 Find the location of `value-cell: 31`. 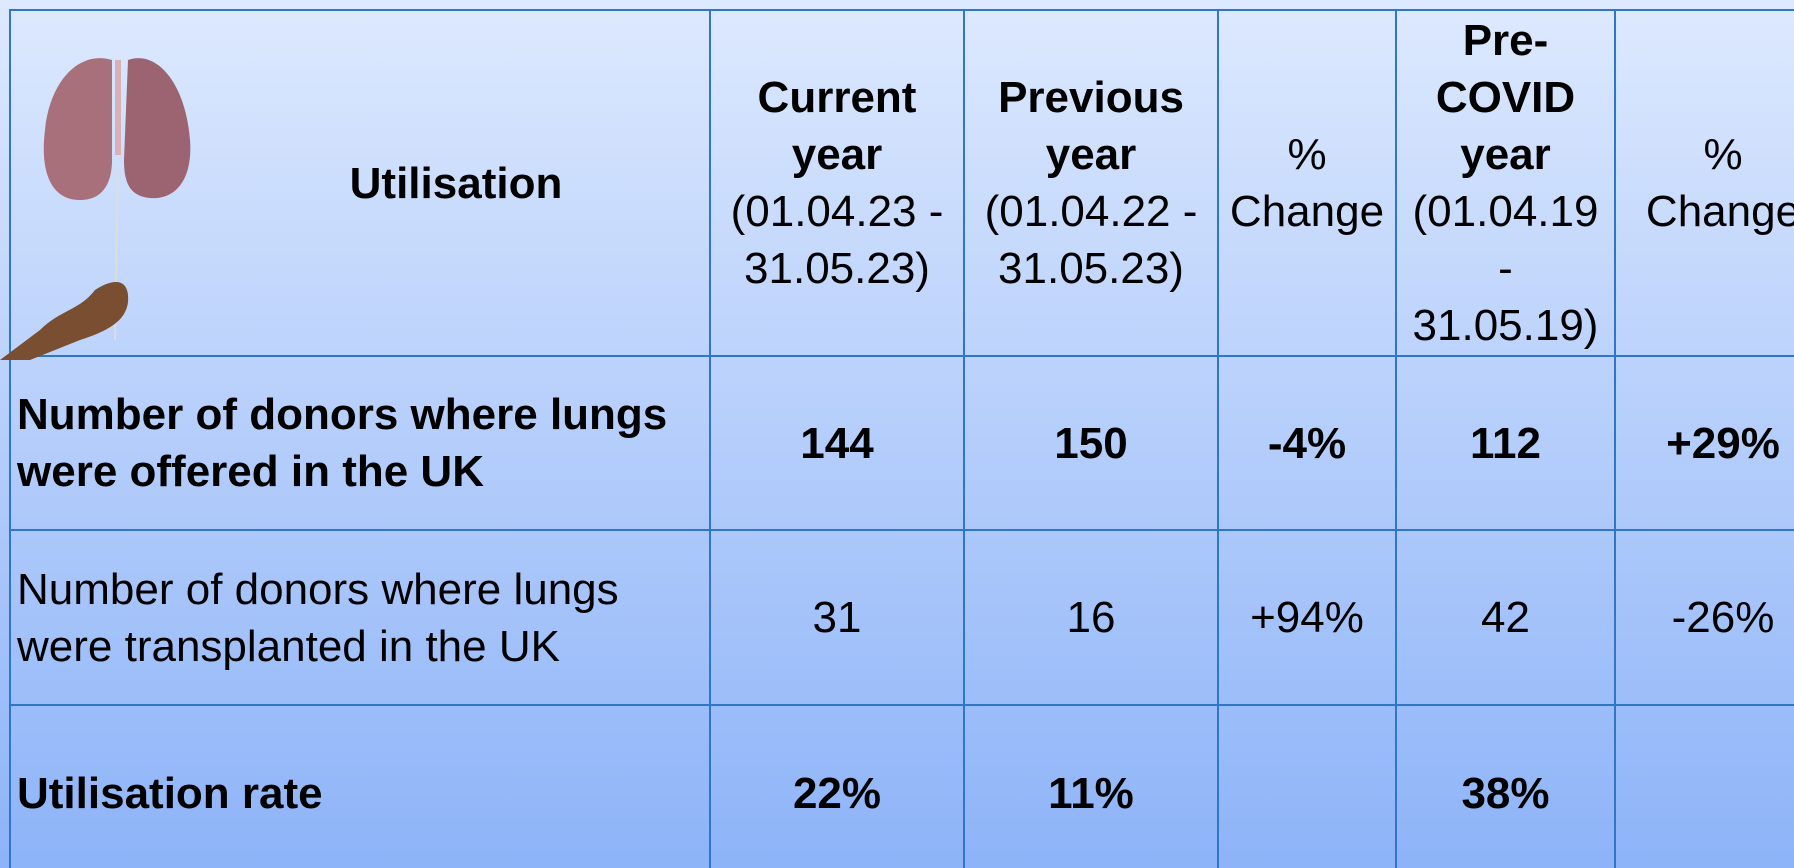

value-cell: 31 is located at coordinates (837, 617).